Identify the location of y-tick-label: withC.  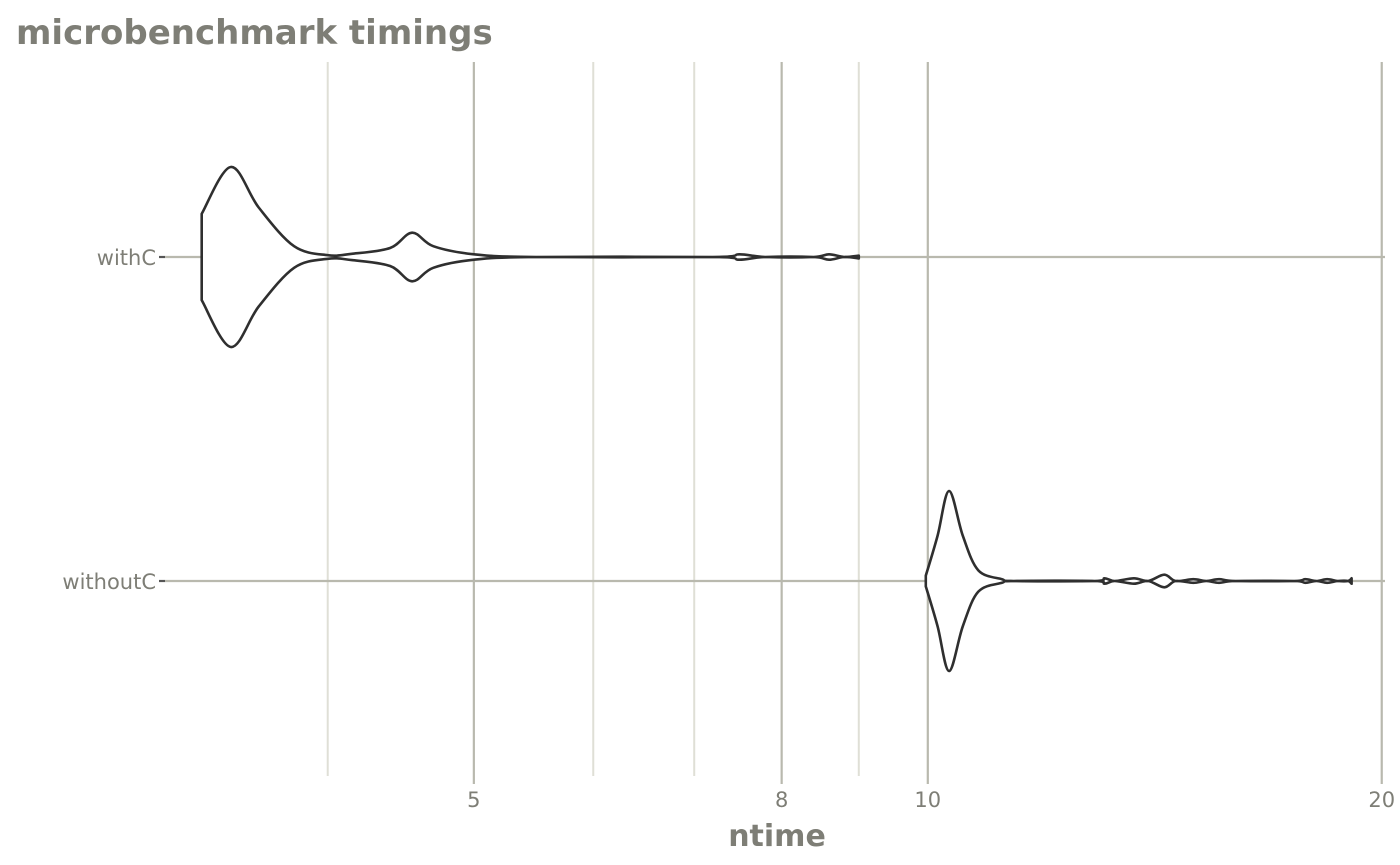
(126, 258).